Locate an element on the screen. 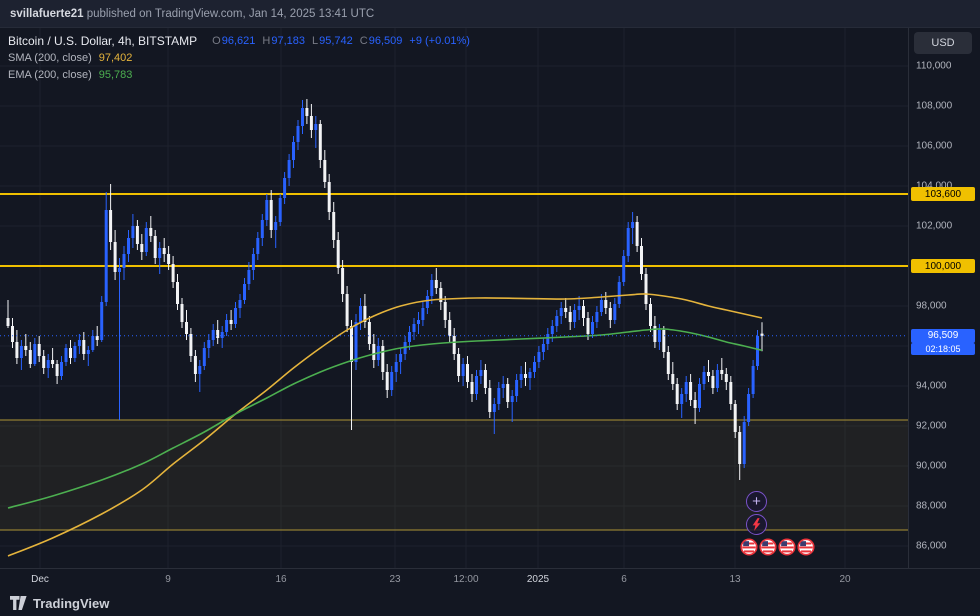  time-tick: 2025 is located at coordinates (538, 579).